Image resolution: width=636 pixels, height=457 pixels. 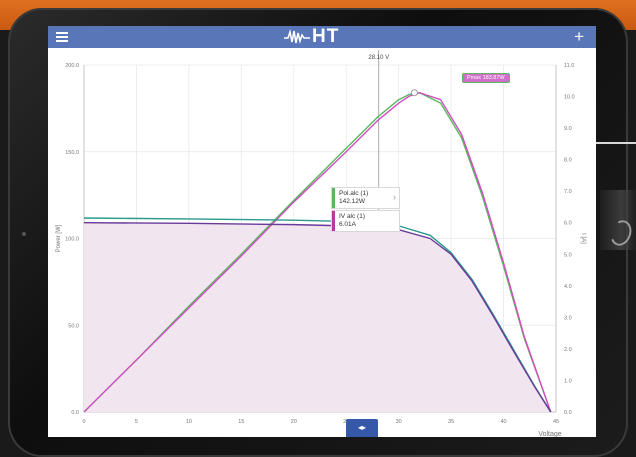 I want to click on x-tick-label: 15, so click(x=241, y=422).